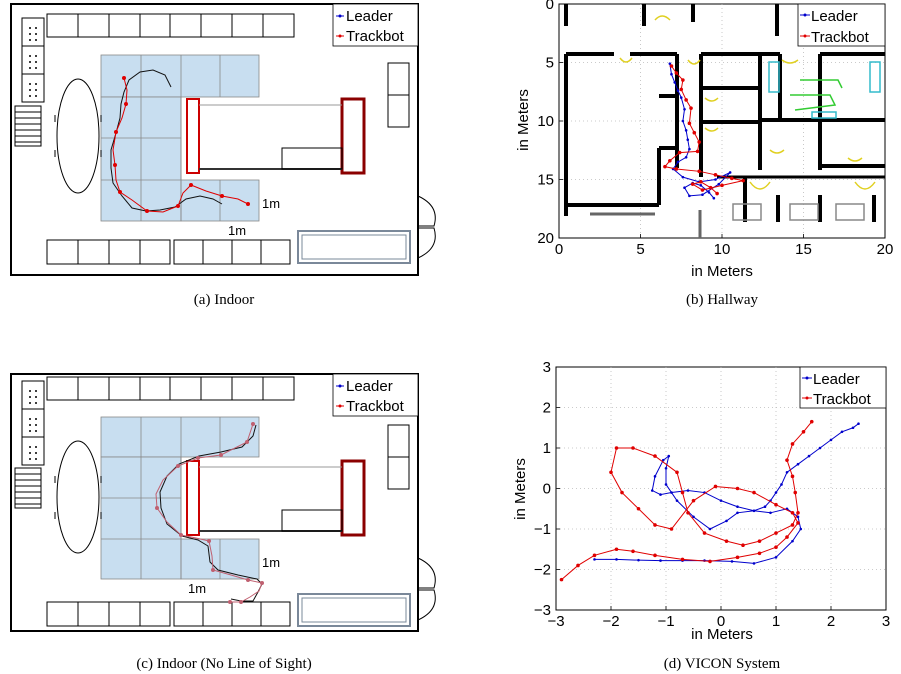  I want to click on vicon-leader-series, so click(726, 493).